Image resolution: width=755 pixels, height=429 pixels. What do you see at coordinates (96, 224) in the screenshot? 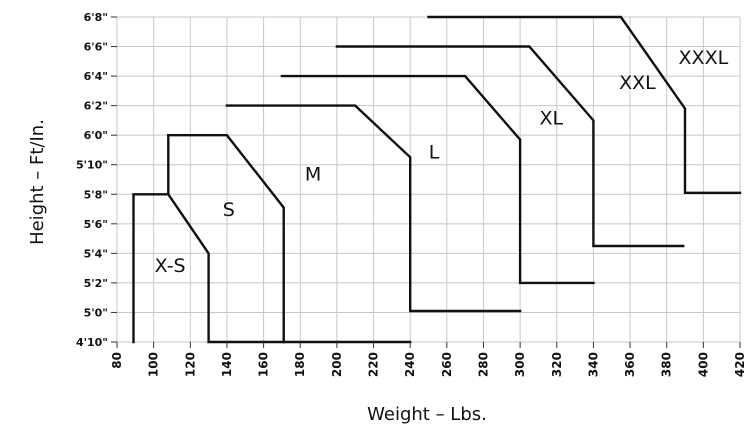
I see `y-tick-label: 5'6"` at bounding box center [96, 224].